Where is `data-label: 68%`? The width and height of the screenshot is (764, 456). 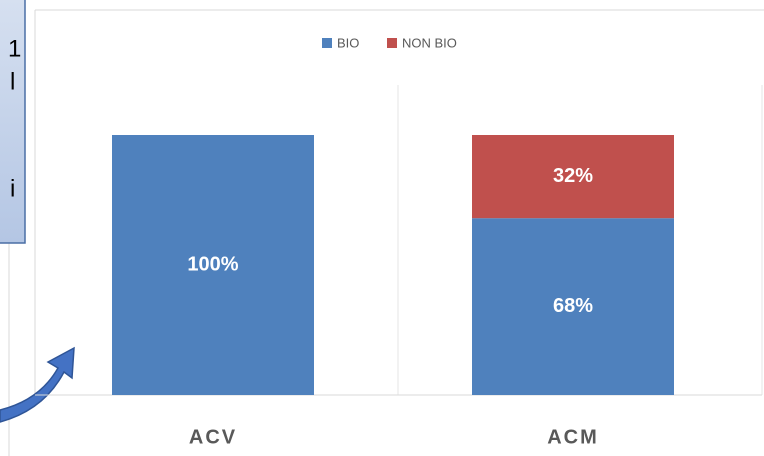
data-label: 68% is located at coordinates (573, 306).